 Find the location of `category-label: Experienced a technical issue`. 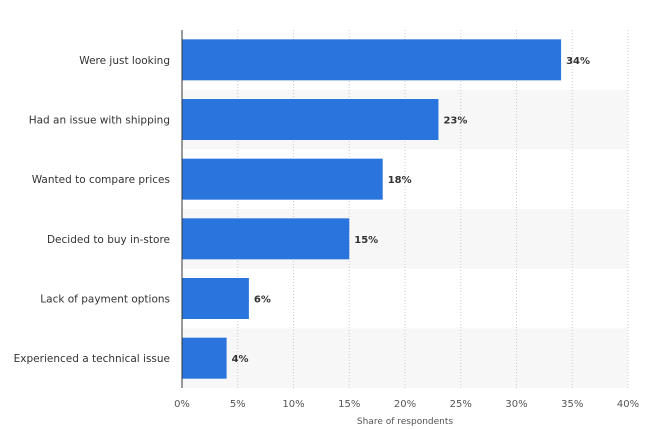

category-label: Experienced a technical issue is located at coordinates (92, 359).